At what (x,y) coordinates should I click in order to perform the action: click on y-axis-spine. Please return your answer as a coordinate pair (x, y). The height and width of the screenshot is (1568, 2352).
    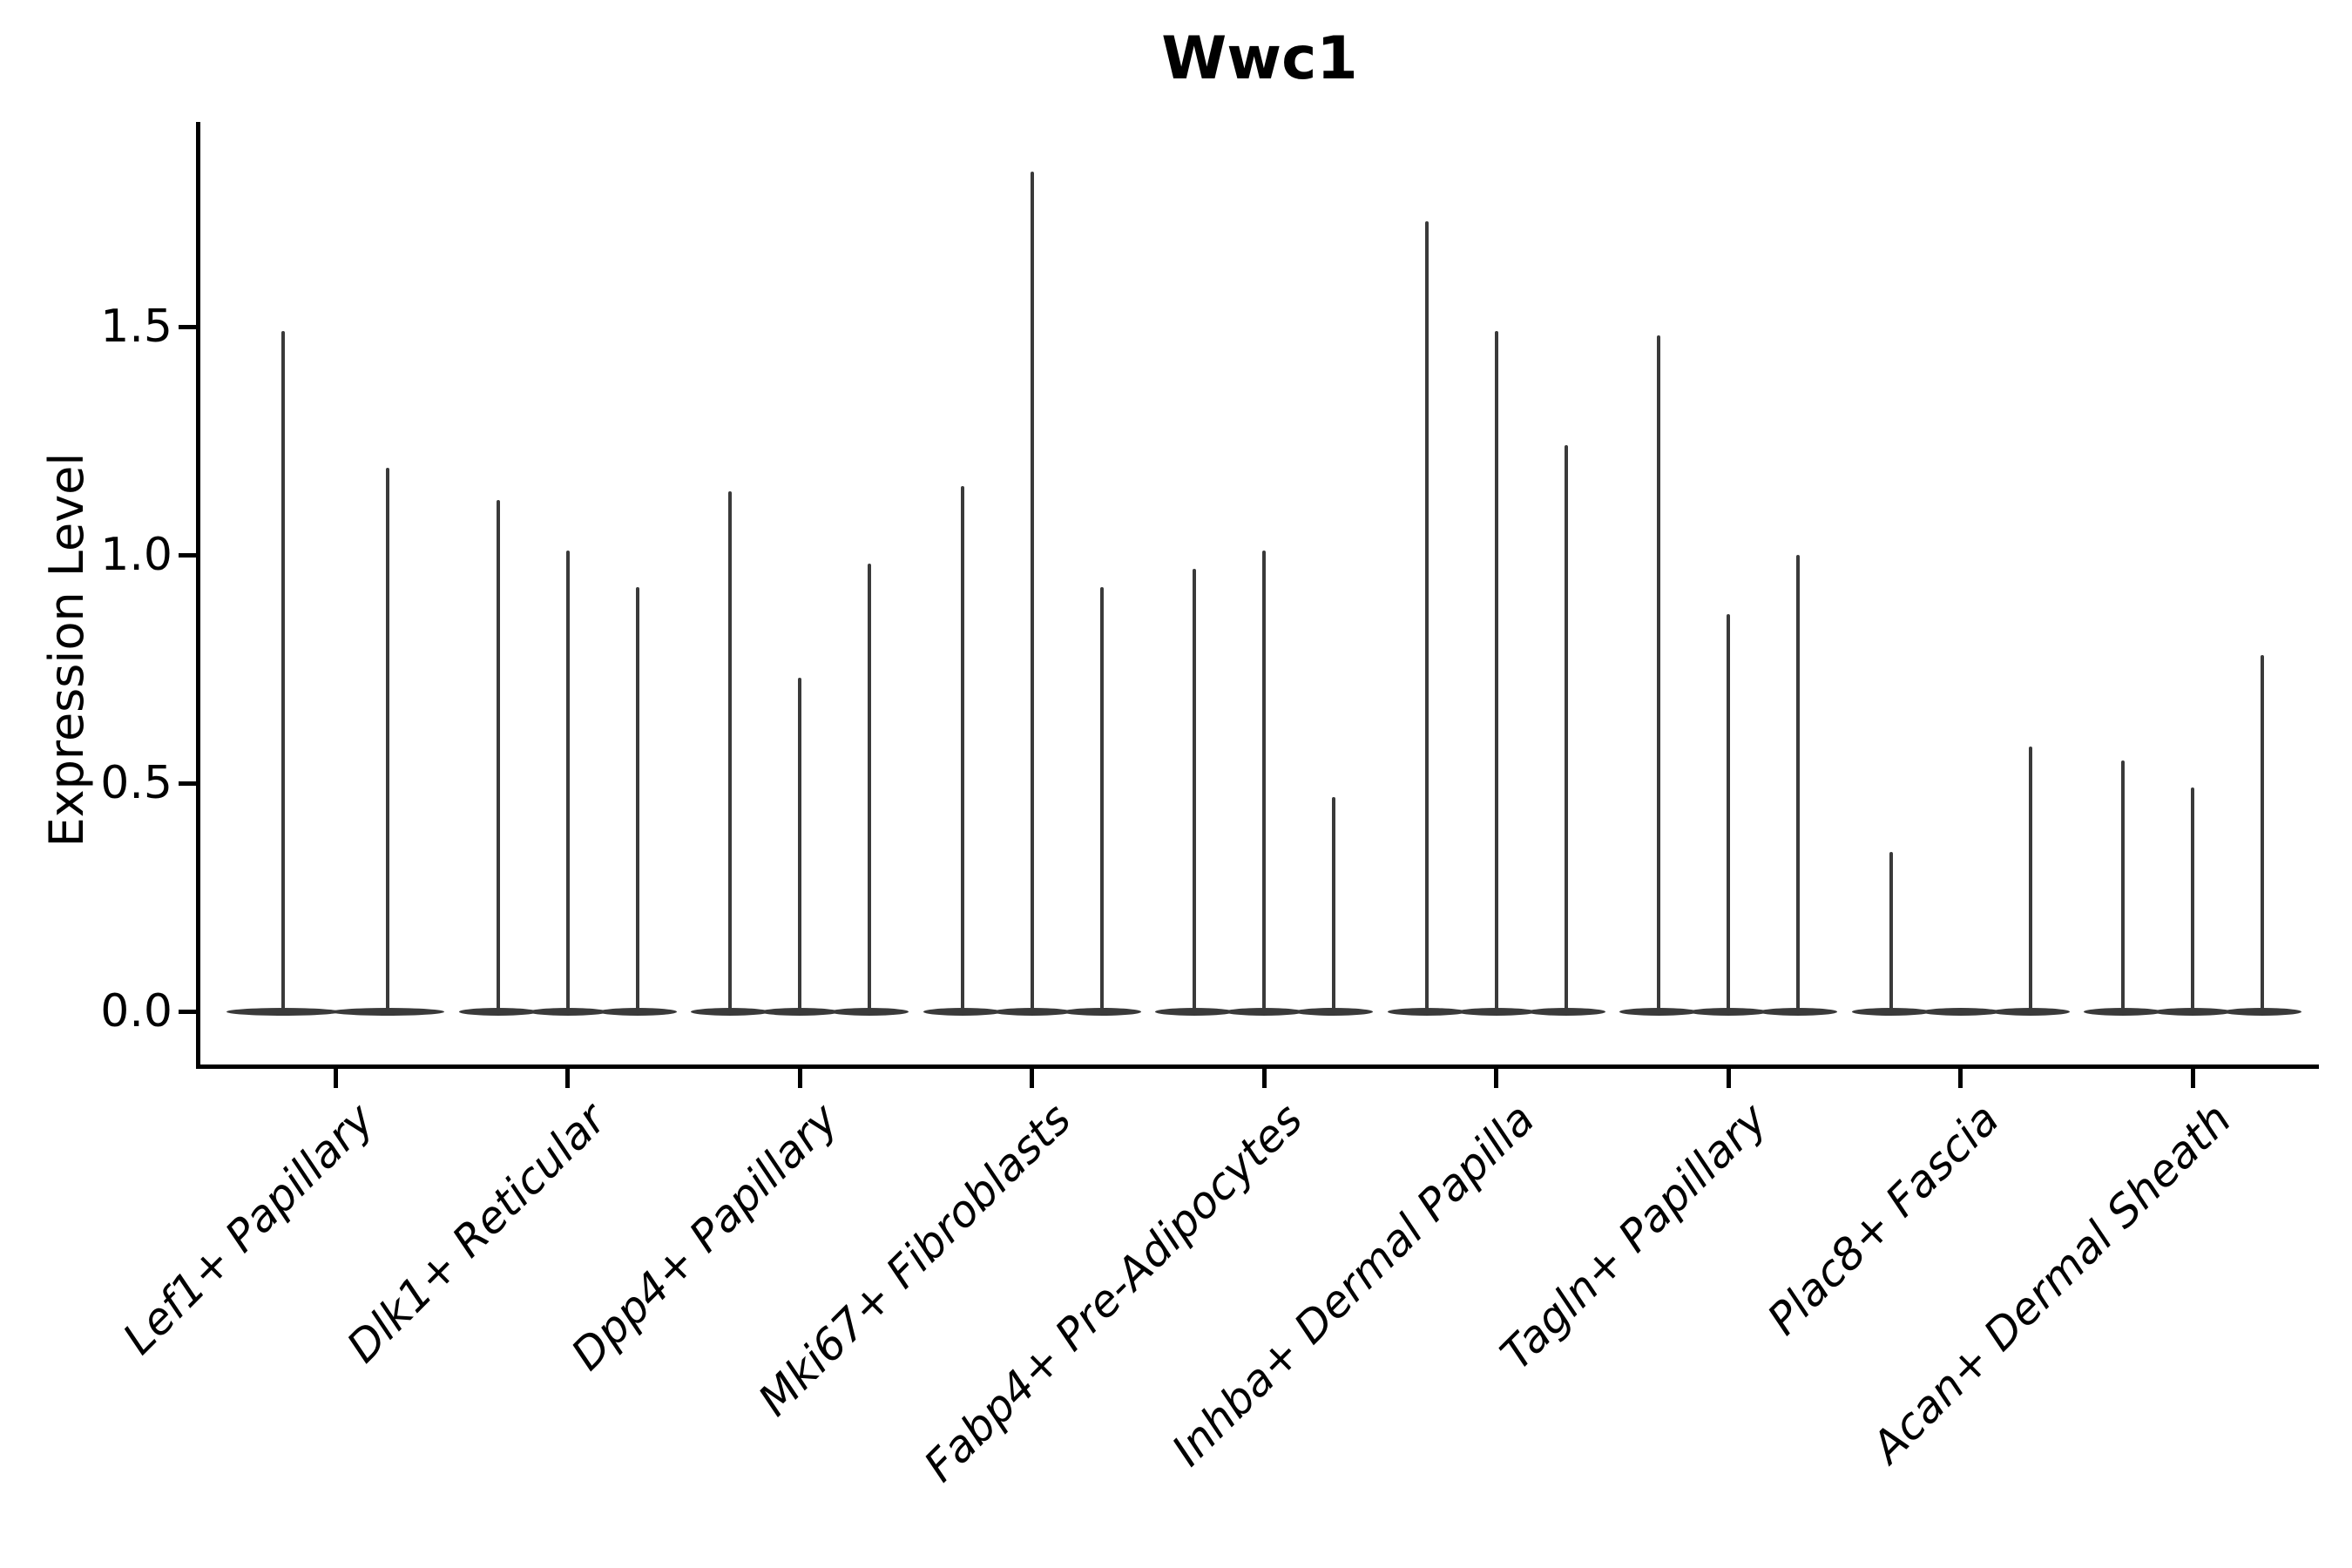
    Looking at the image, I should click on (198, 595).